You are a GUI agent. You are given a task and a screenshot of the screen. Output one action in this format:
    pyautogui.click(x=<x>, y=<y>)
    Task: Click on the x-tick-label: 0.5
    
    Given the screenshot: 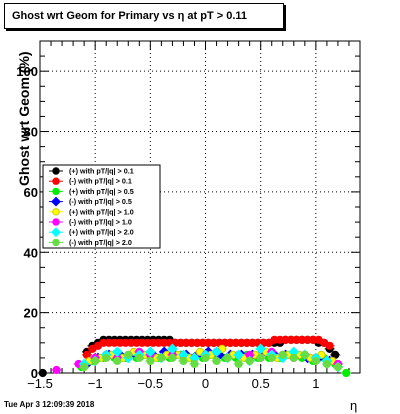 What is the action you would take?
    pyautogui.click(x=261, y=383)
    